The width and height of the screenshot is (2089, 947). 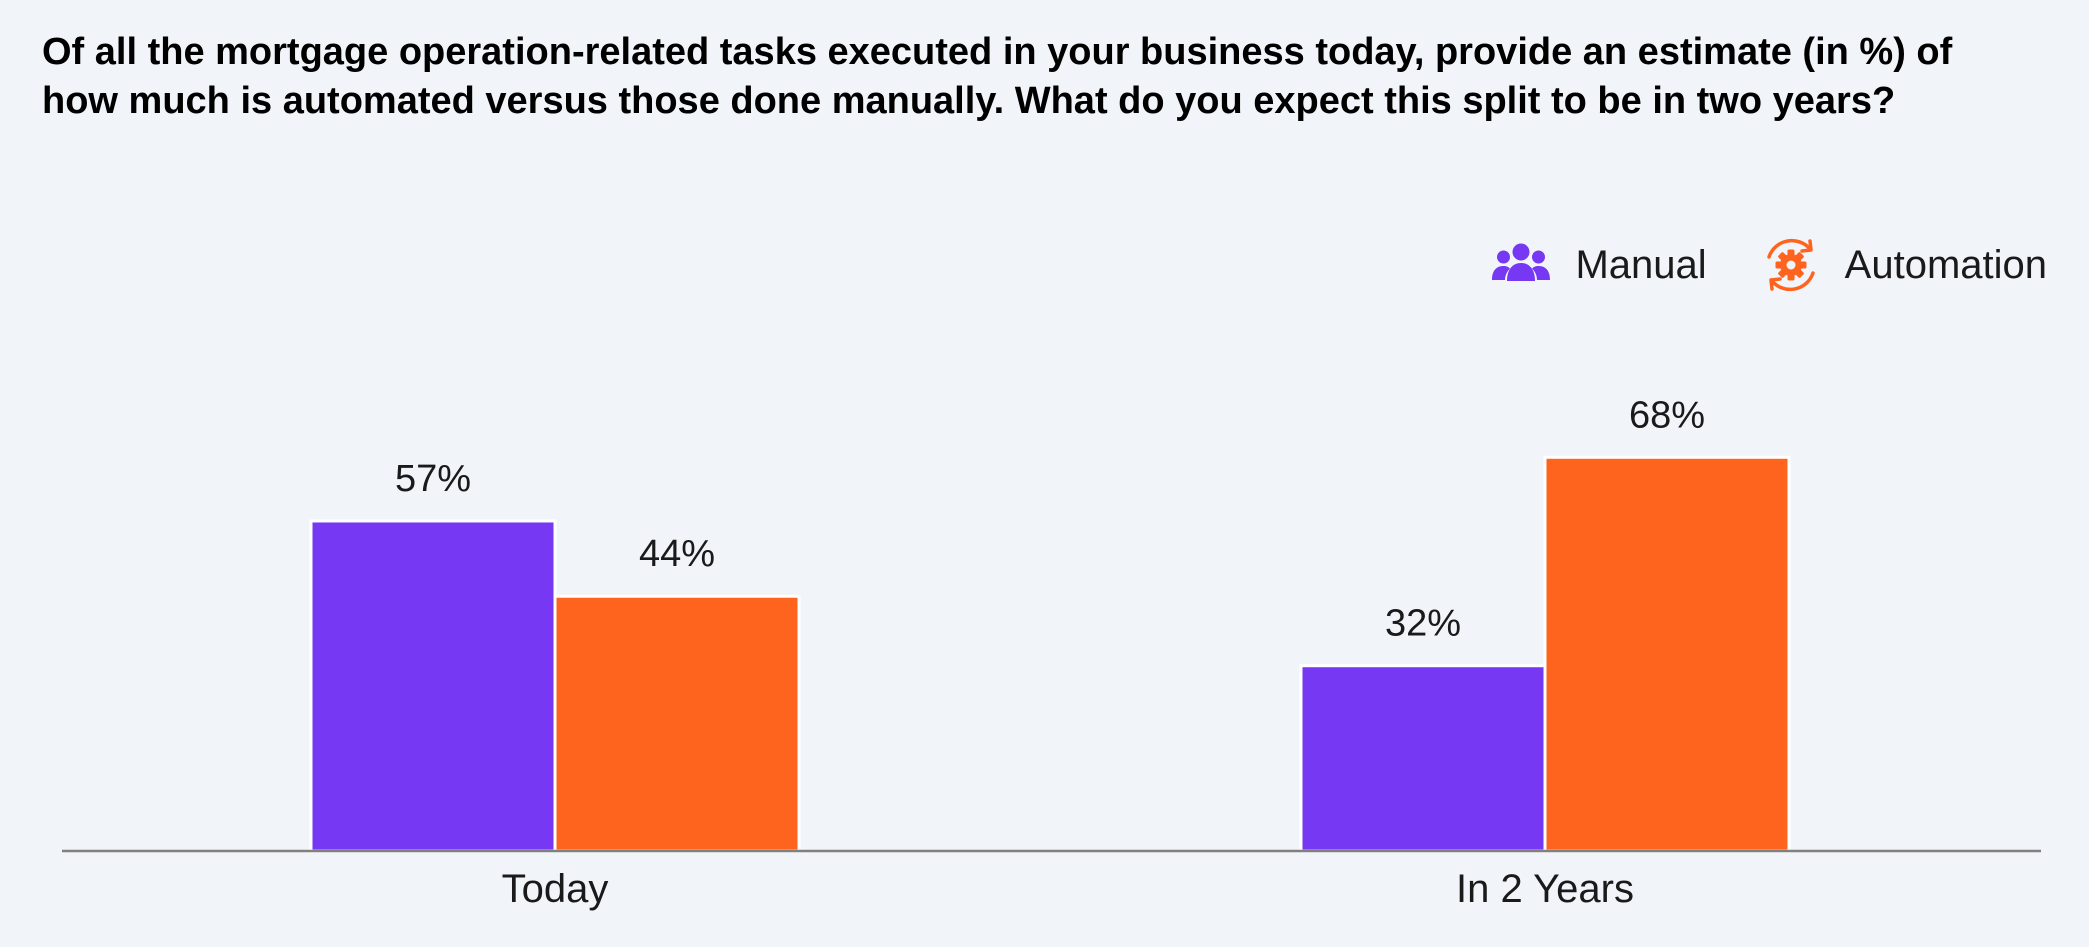 What do you see at coordinates (1068, 889) in the screenshot?
I see `x-tick-labels-group: Today In 2 Years` at bounding box center [1068, 889].